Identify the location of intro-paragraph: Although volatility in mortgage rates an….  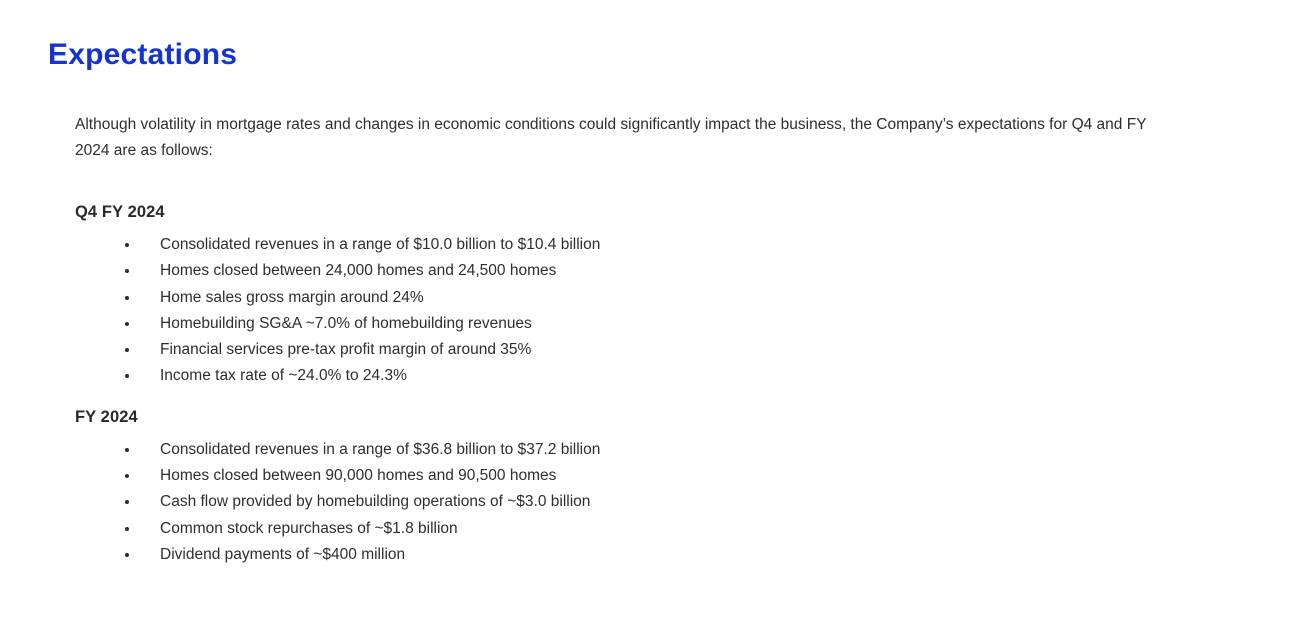
(611, 137).